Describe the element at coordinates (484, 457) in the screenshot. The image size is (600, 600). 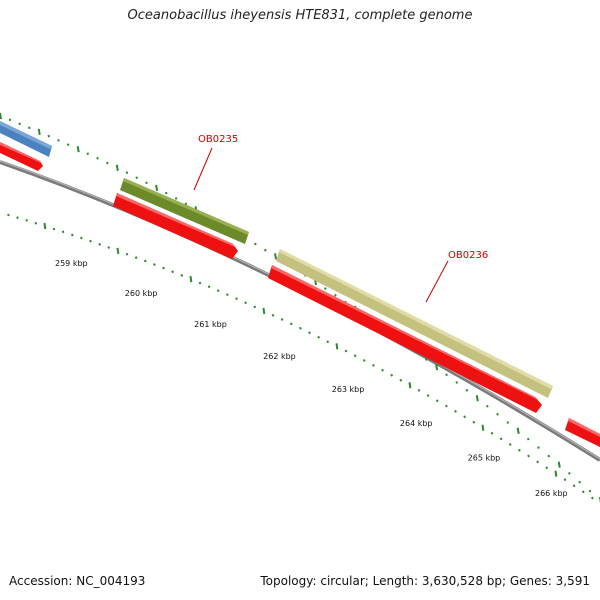
I see `ruler-label-265-kbp: 265 kbp` at that location.